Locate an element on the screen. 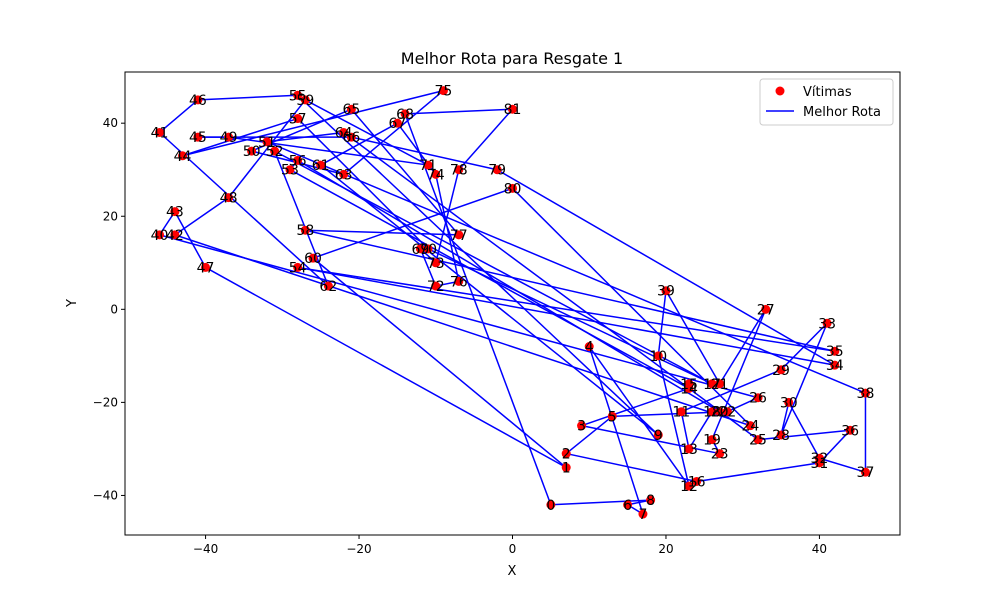  point-label: 63 is located at coordinates (344, 175).